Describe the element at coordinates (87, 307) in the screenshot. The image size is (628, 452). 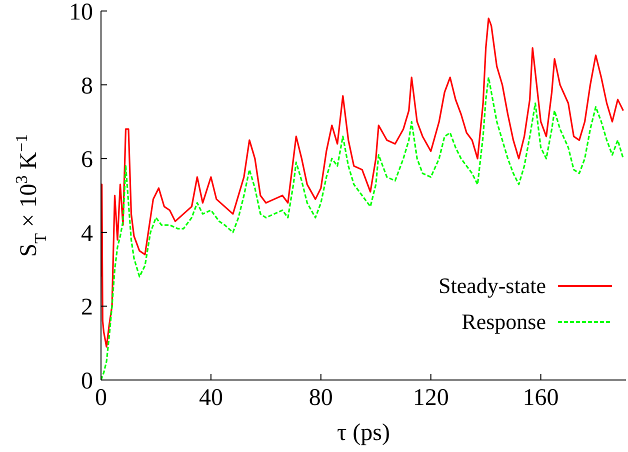
I see `y-tick-label: 2` at that location.